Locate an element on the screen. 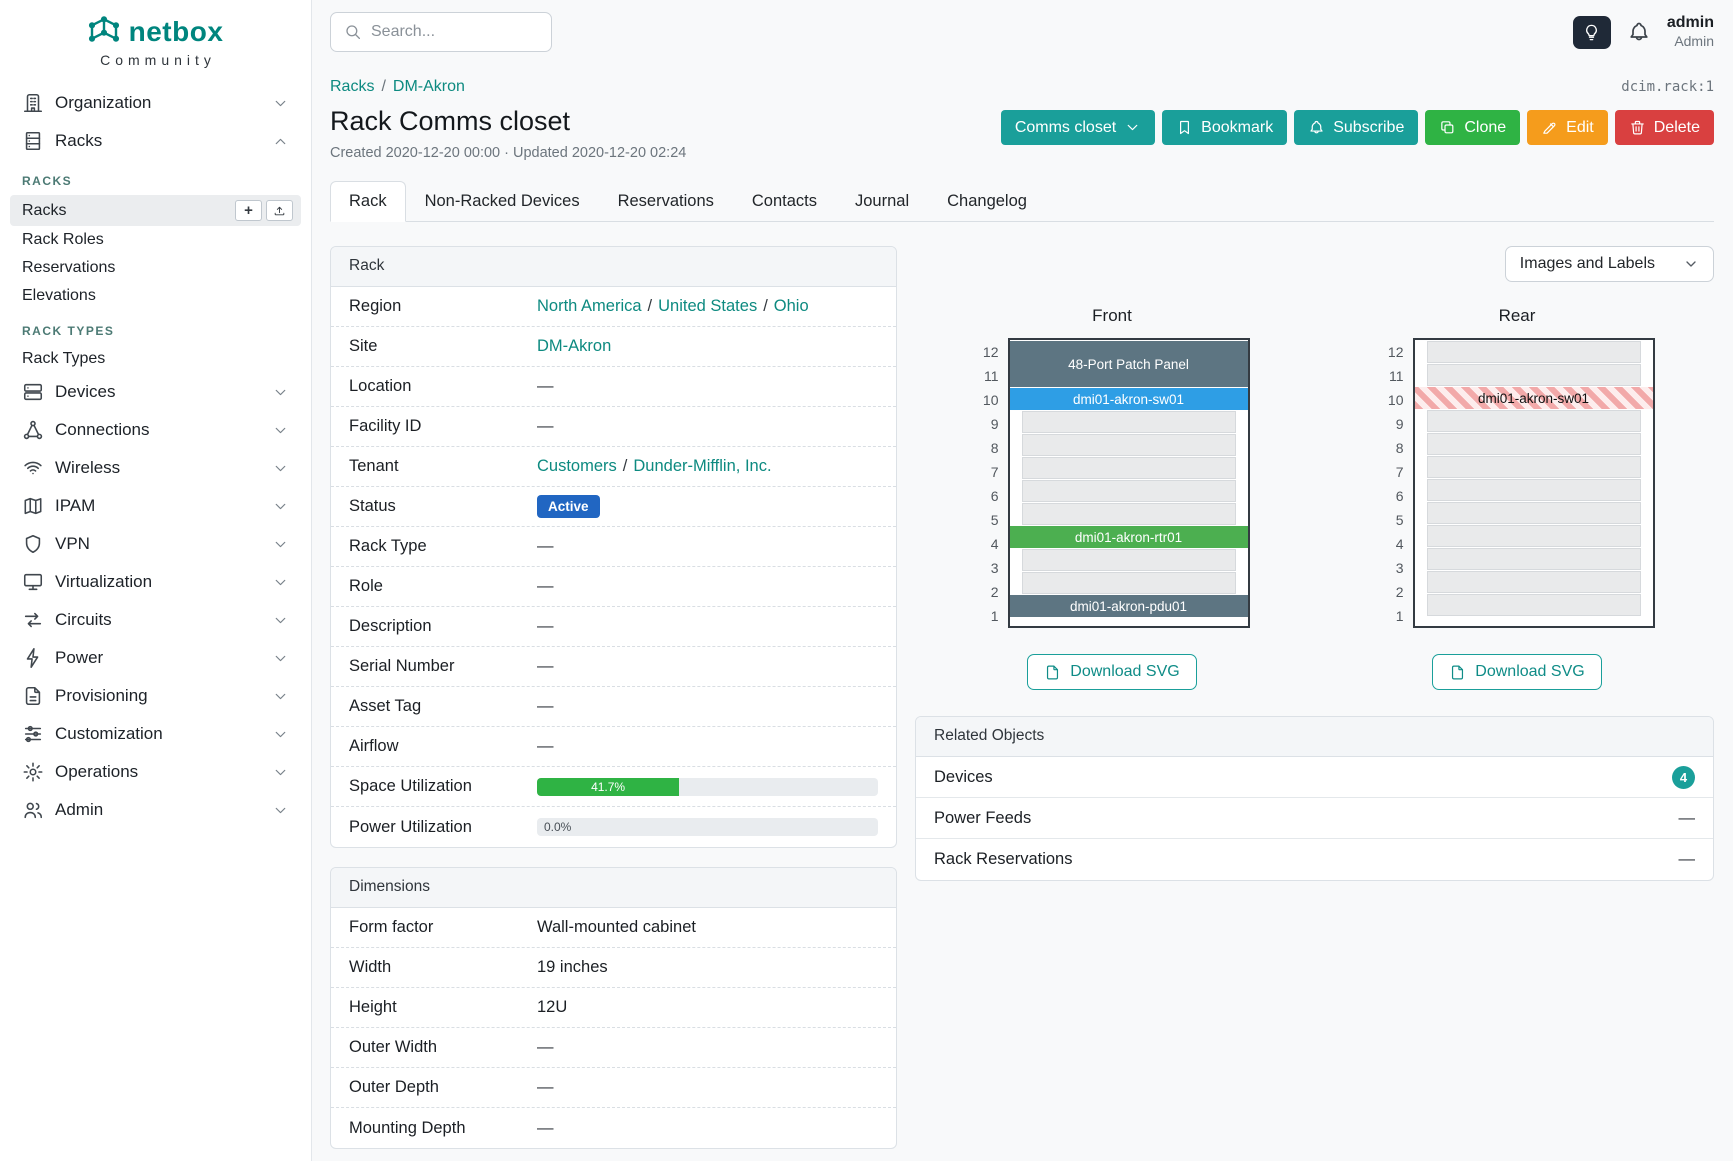 Image resolution: width=1733 pixels, height=1161 pixels. tab-non-racked-devices: Non-Racked Devices is located at coordinates (502, 201).